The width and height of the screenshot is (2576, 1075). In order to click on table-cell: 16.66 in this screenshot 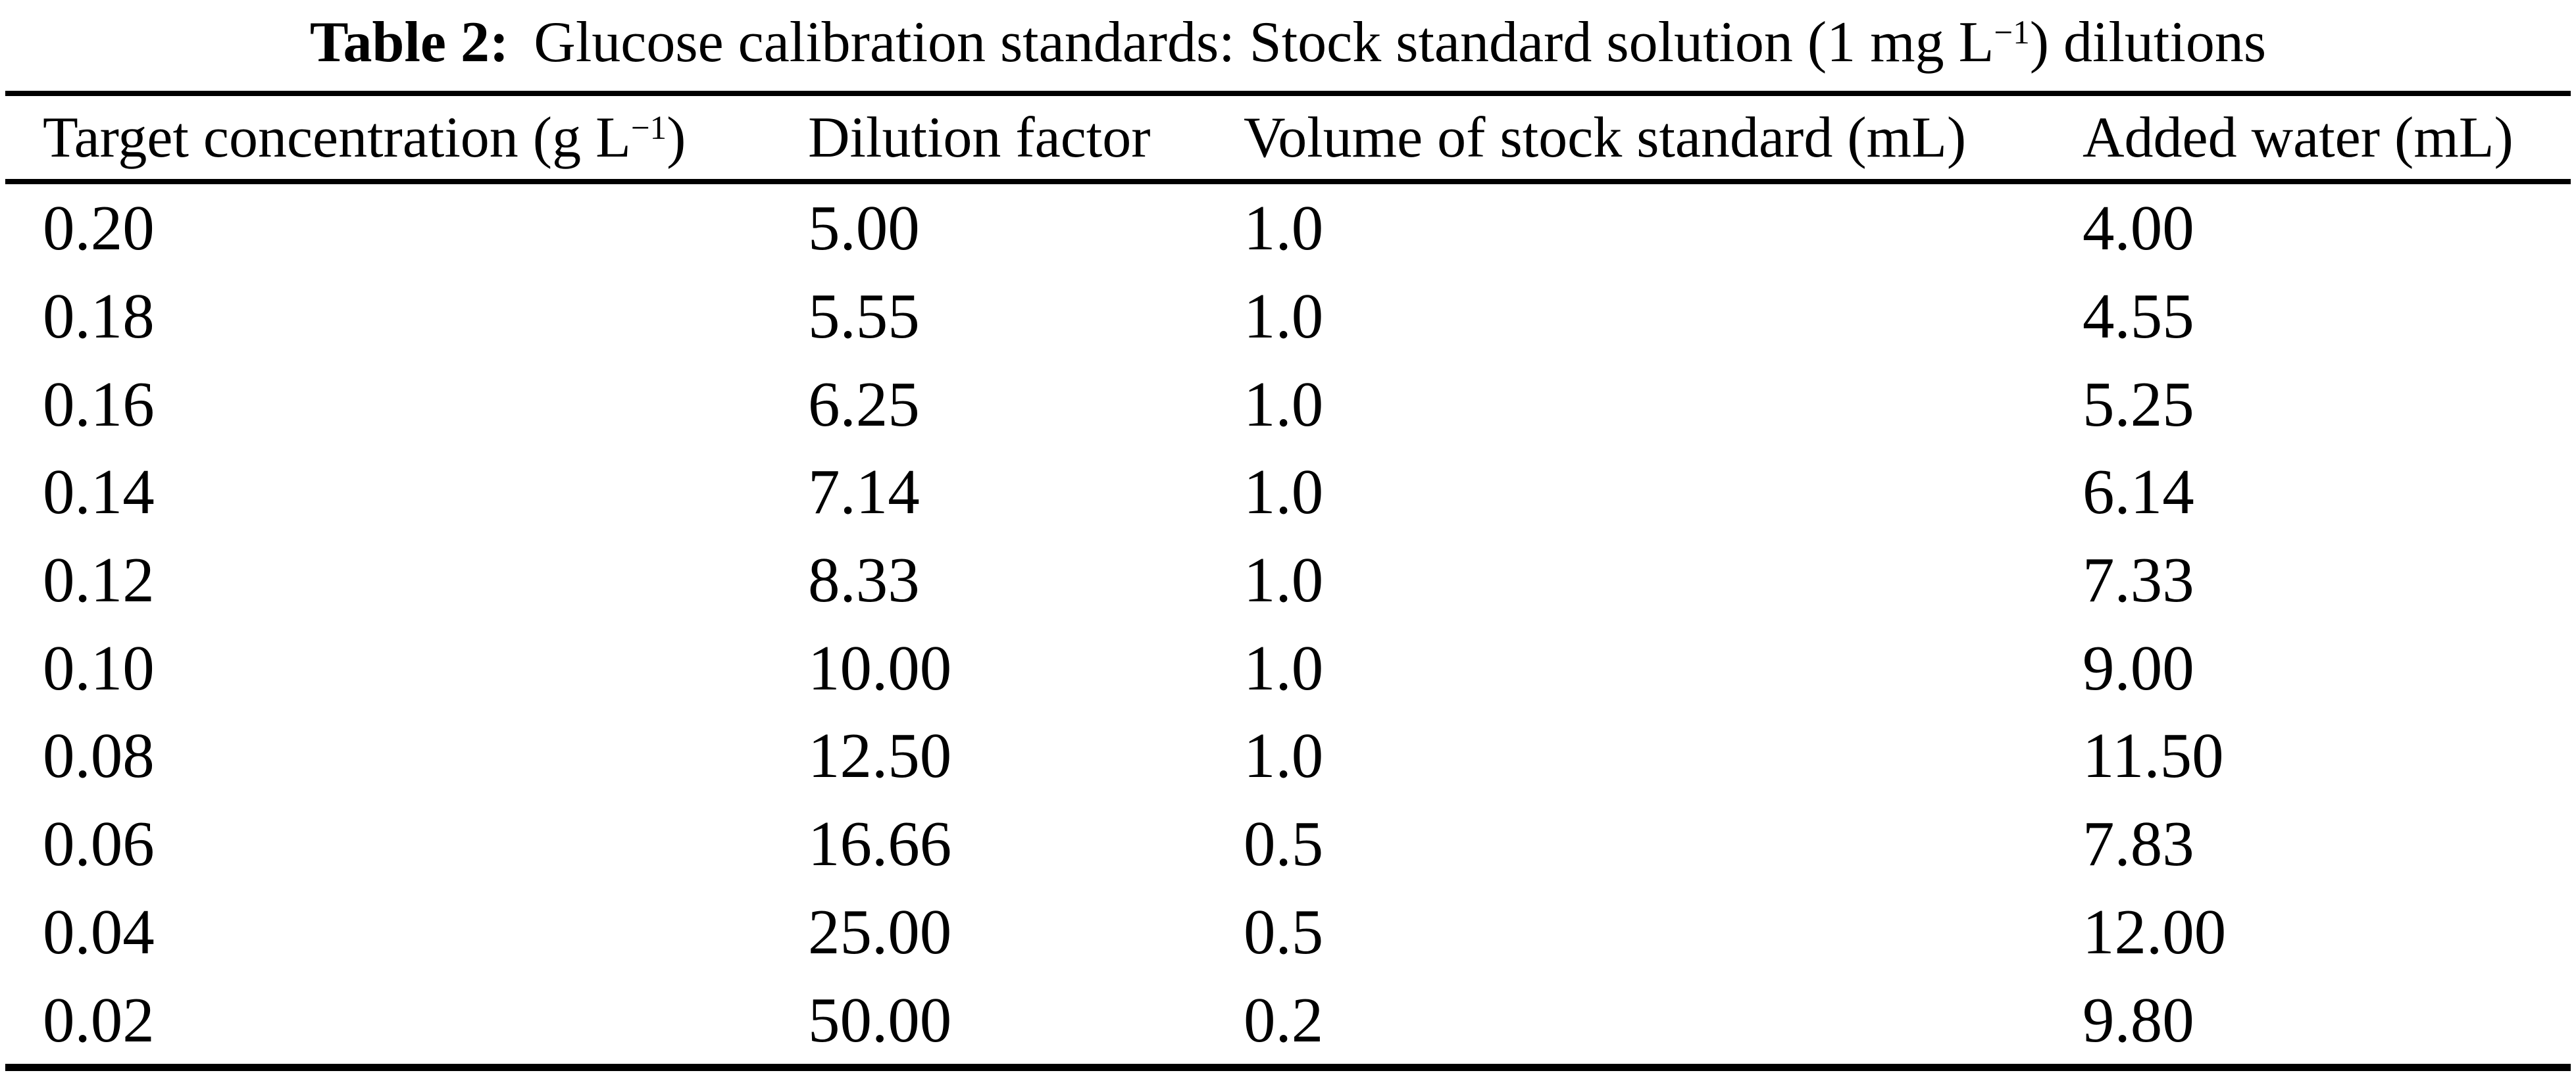, I will do `click(880, 845)`.